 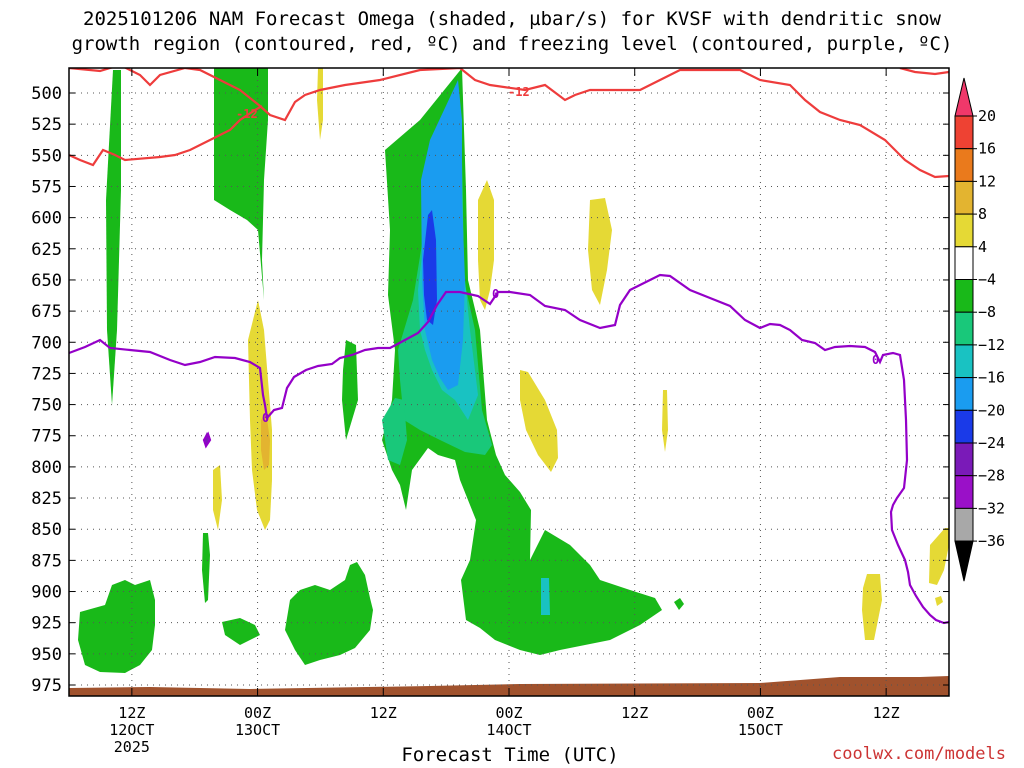 What do you see at coordinates (509, 123) in the screenshot?
I see `dgz-contour-upper` at bounding box center [509, 123].